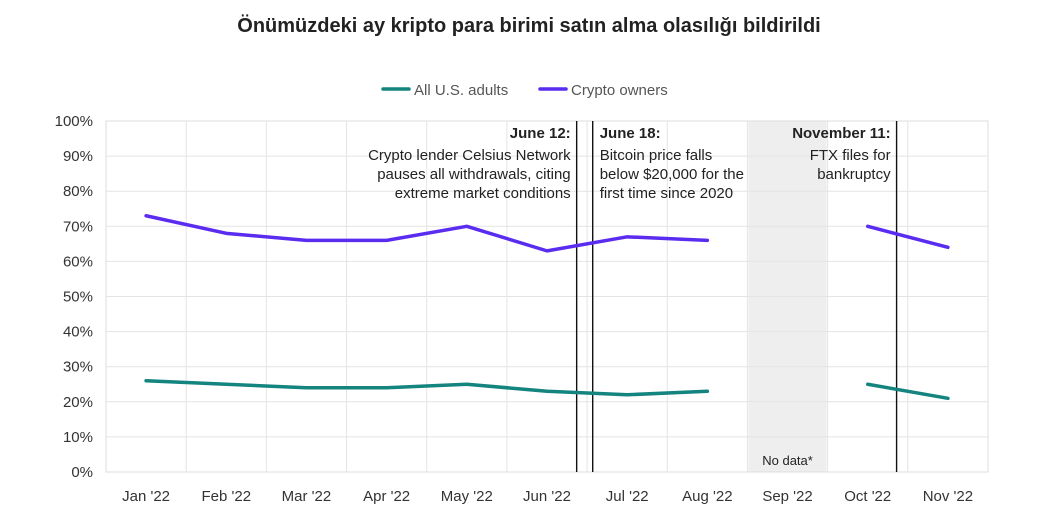 This screenshot has height=531, width=1043. I want to click on x-tick-label: Oct '22, so click(867, 496).